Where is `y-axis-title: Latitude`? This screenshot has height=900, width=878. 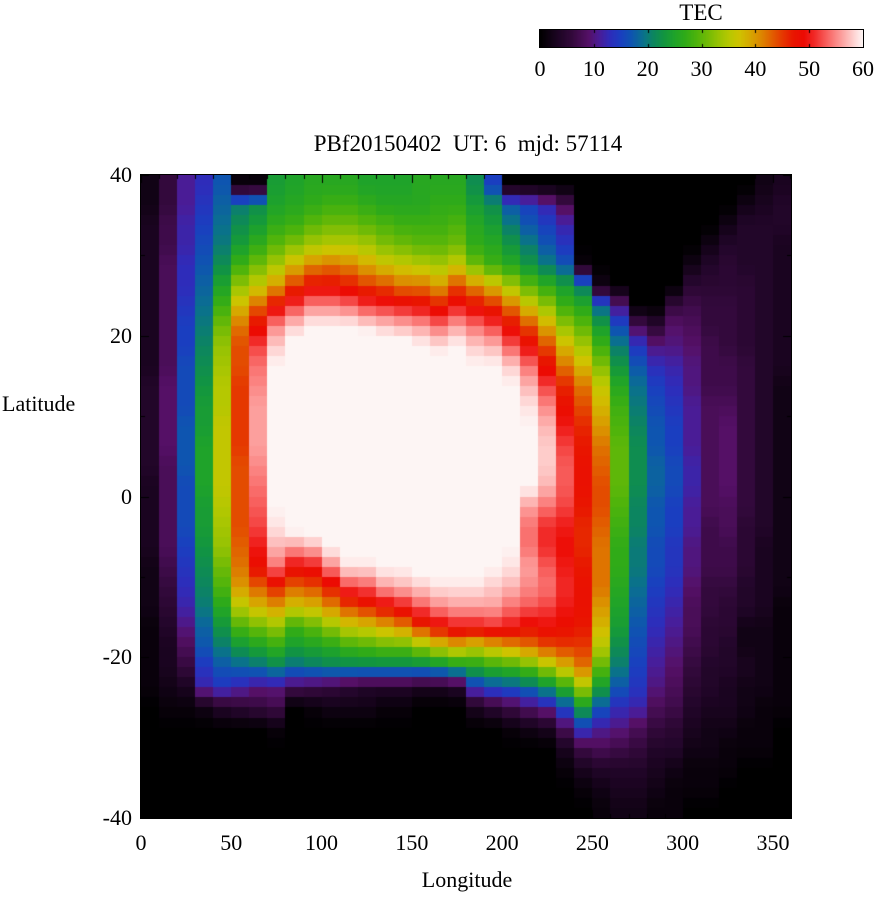 y-axis-title: Latitude is located at coordinates (39, 403).